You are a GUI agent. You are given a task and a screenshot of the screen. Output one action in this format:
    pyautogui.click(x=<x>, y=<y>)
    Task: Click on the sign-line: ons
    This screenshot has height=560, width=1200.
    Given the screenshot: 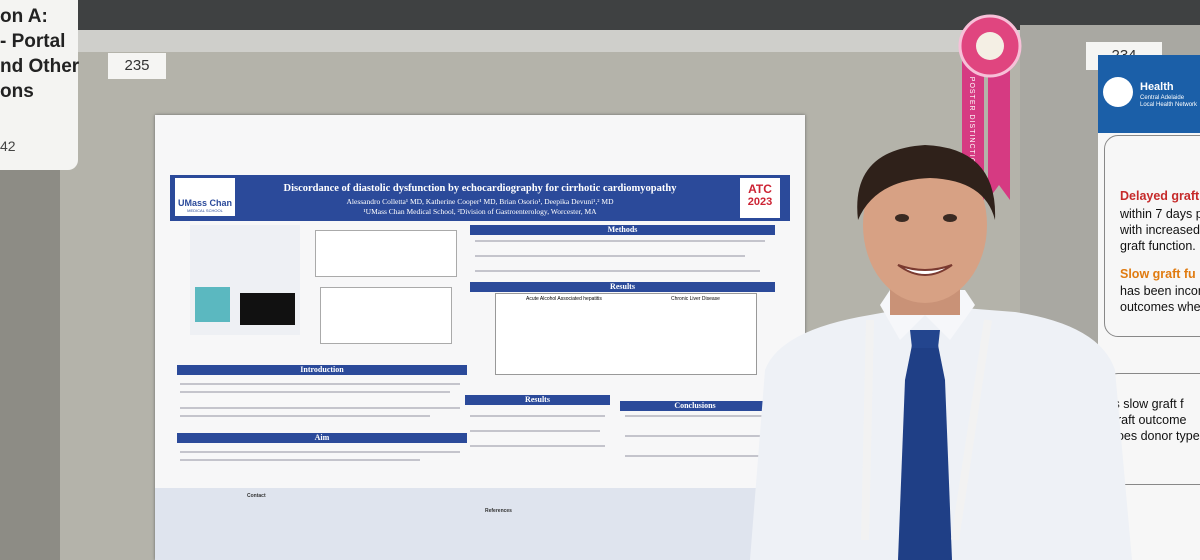 What is the action you would take?
    pyautogui.click(x=17, y=91)
    